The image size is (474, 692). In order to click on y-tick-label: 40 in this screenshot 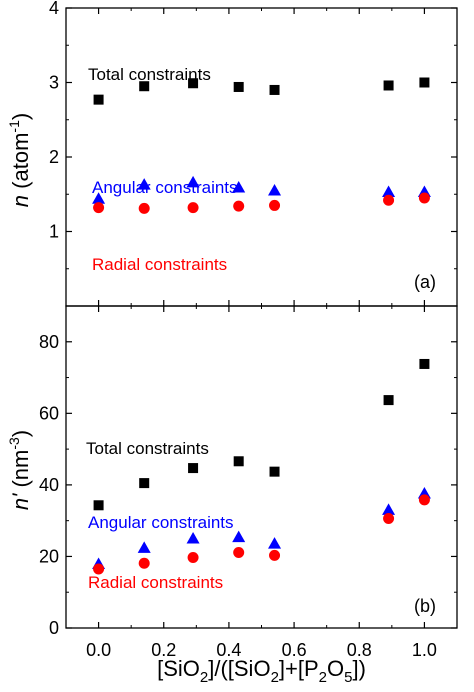, I will do `click(49, 485)`.